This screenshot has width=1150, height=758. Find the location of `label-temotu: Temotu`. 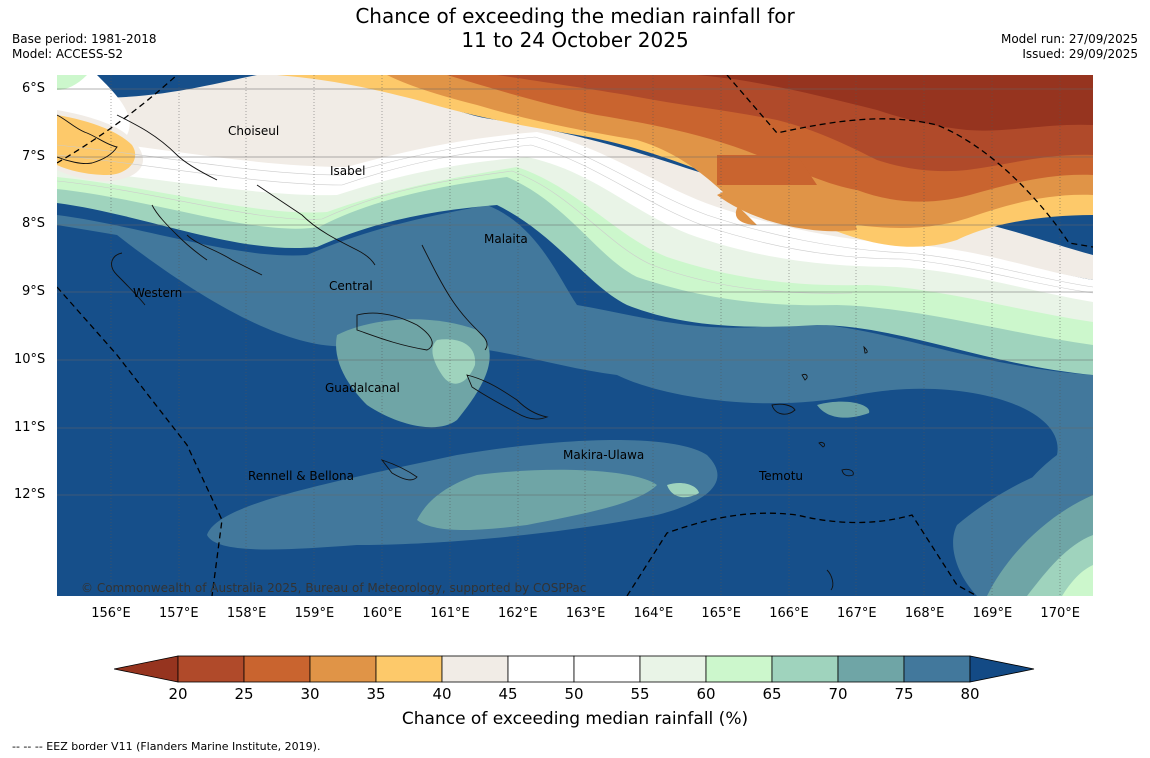

label-temotu: Temotu is located at coordinates (781, 476).